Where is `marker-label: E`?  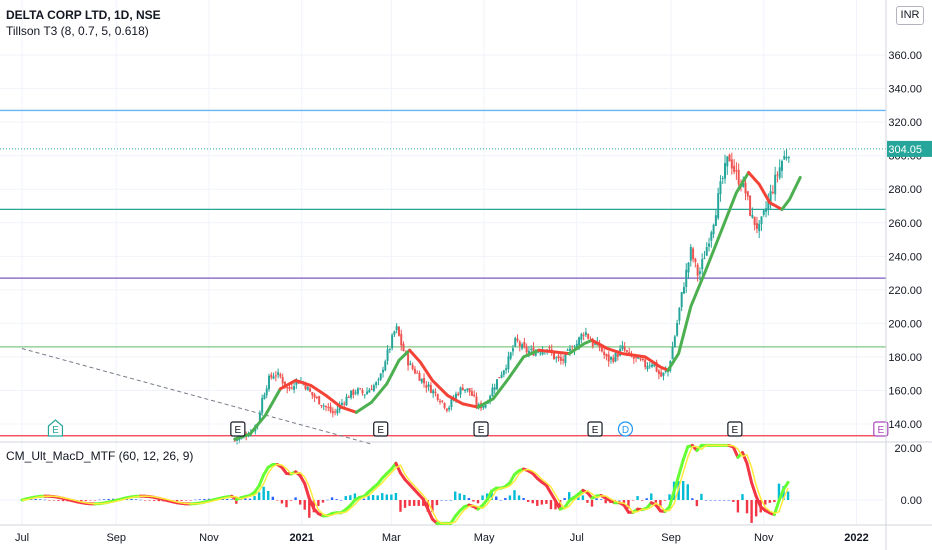 marker-label: E is located at coordinates (238, 430).